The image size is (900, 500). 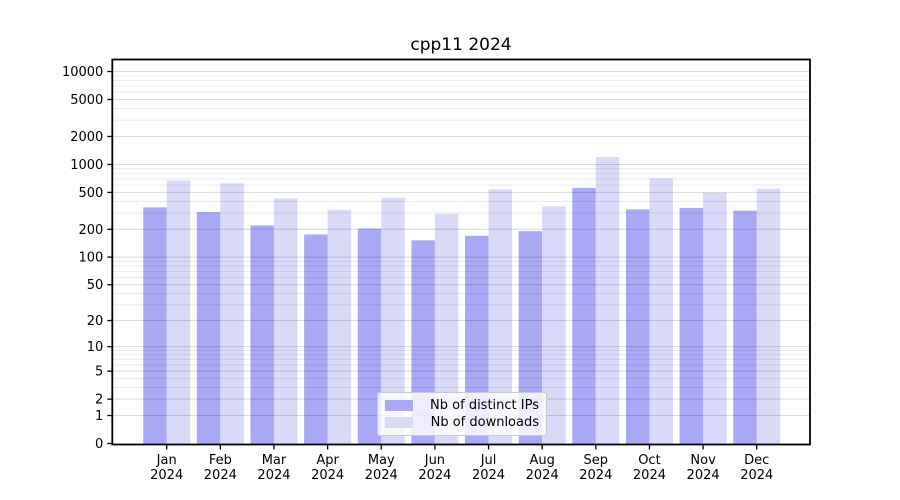 What do you see at coordinates (99, 444) in the screenshot?
I see `y-tick-label-0: 0` at bounding box center [99, 444].